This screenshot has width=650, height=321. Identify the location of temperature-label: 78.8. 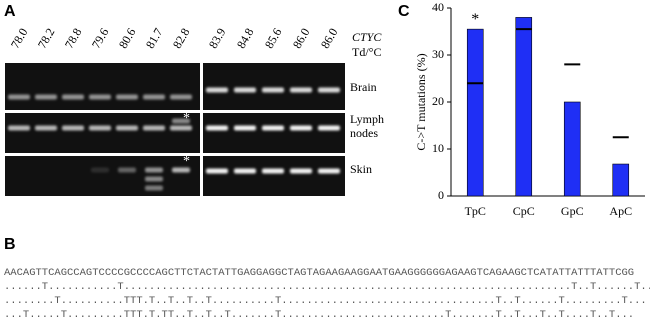
(73, 38).